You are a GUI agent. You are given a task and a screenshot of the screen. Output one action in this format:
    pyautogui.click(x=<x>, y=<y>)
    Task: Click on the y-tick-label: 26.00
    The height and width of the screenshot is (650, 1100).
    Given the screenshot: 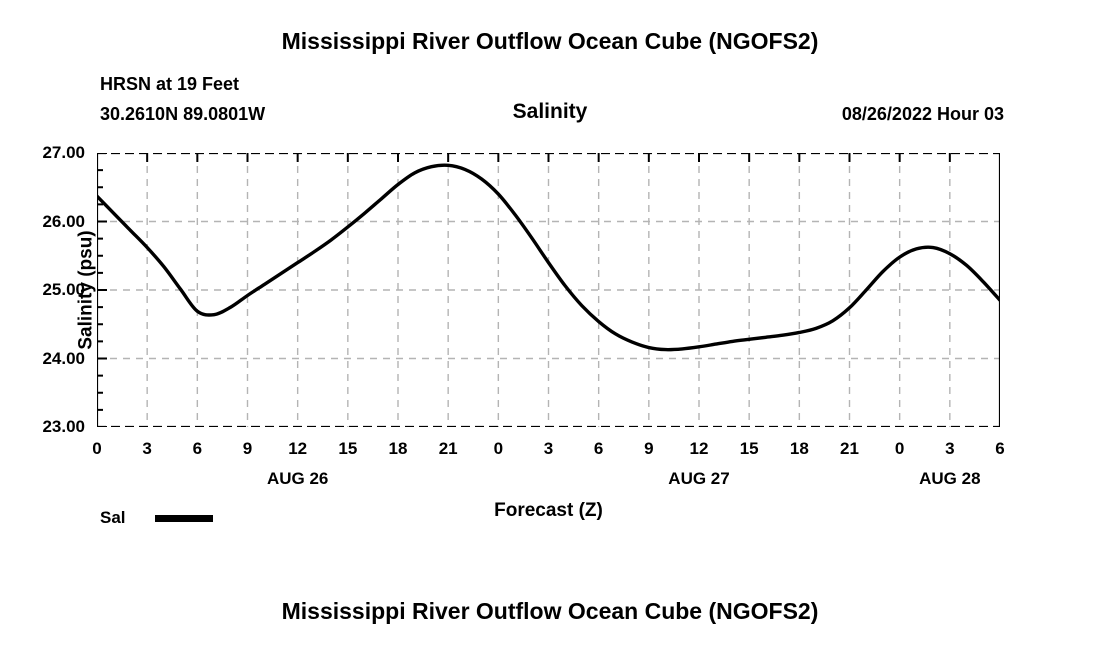 What is the action you would take?
    pyautogui.click(x=63, y=221)
    